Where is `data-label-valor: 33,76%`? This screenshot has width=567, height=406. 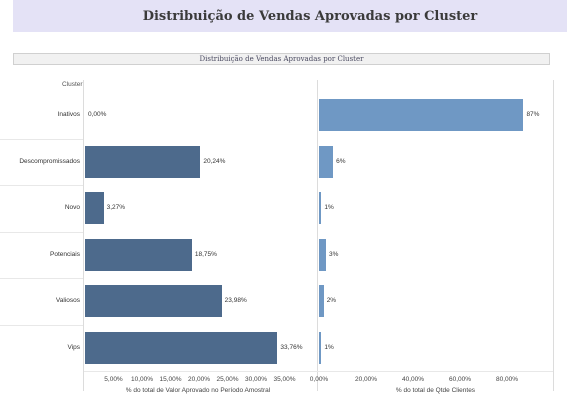 data-label-valor: 33,76% is located at coordinates (291, 347).